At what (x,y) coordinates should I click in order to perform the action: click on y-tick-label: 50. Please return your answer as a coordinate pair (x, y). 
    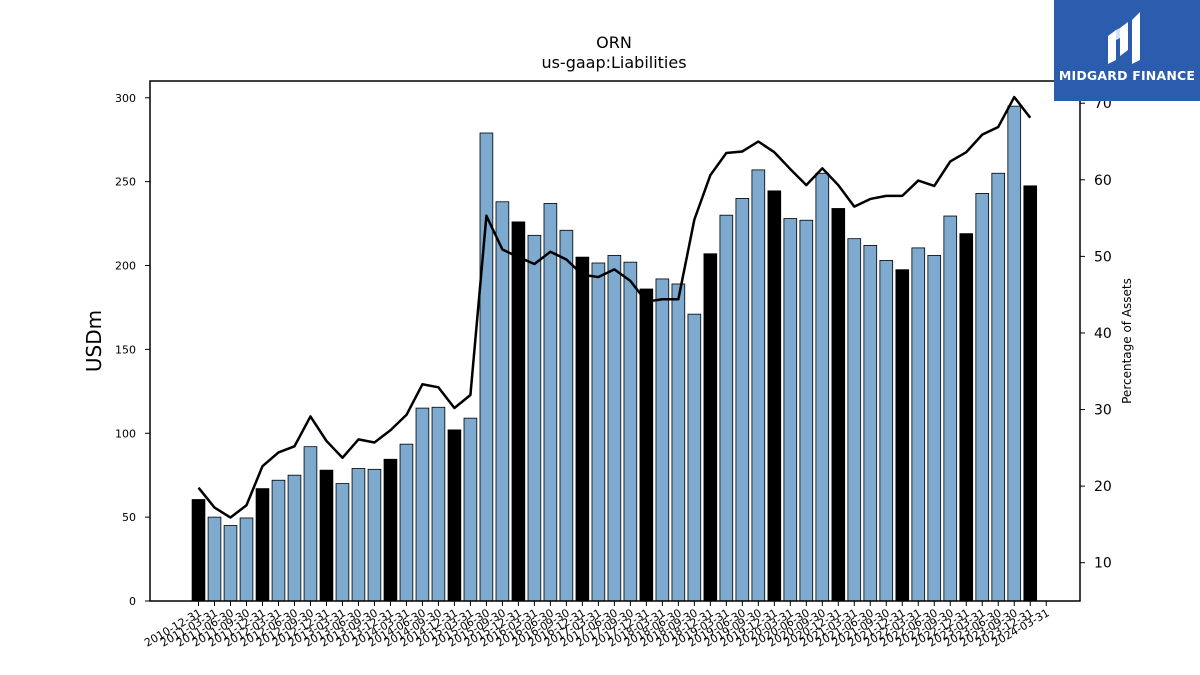
    Looking at the image, I should click on (129, 517).